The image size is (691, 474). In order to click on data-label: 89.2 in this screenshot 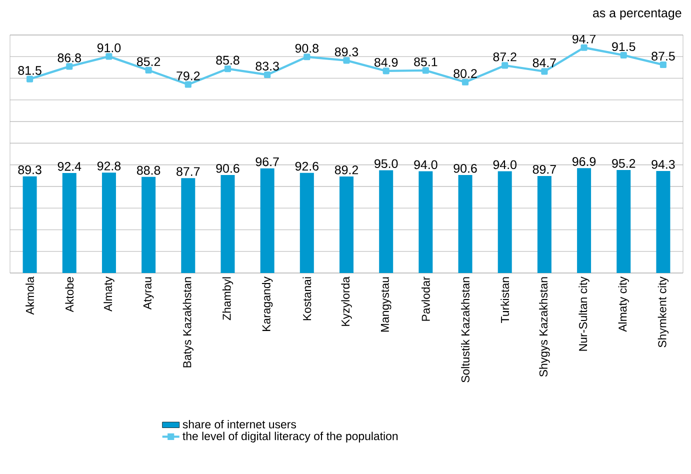, I will do `click(346, 170)`.